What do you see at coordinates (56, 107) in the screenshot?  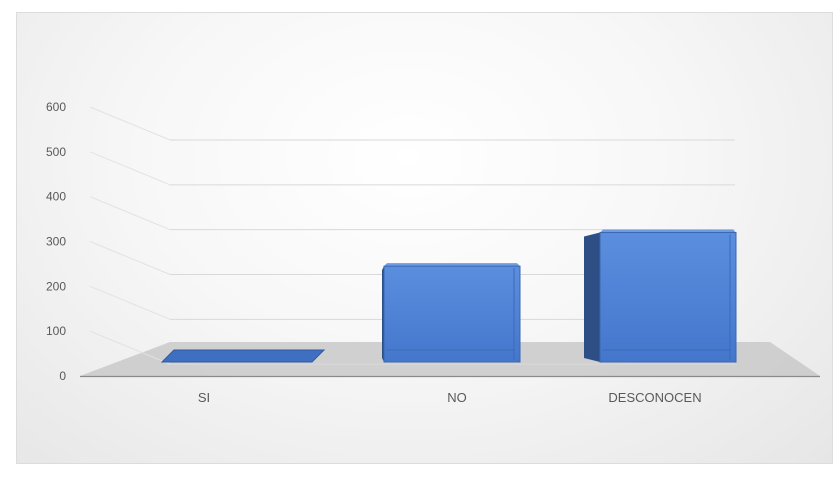 I see `y-tick-label: 600` at bounding box center [56, 107].